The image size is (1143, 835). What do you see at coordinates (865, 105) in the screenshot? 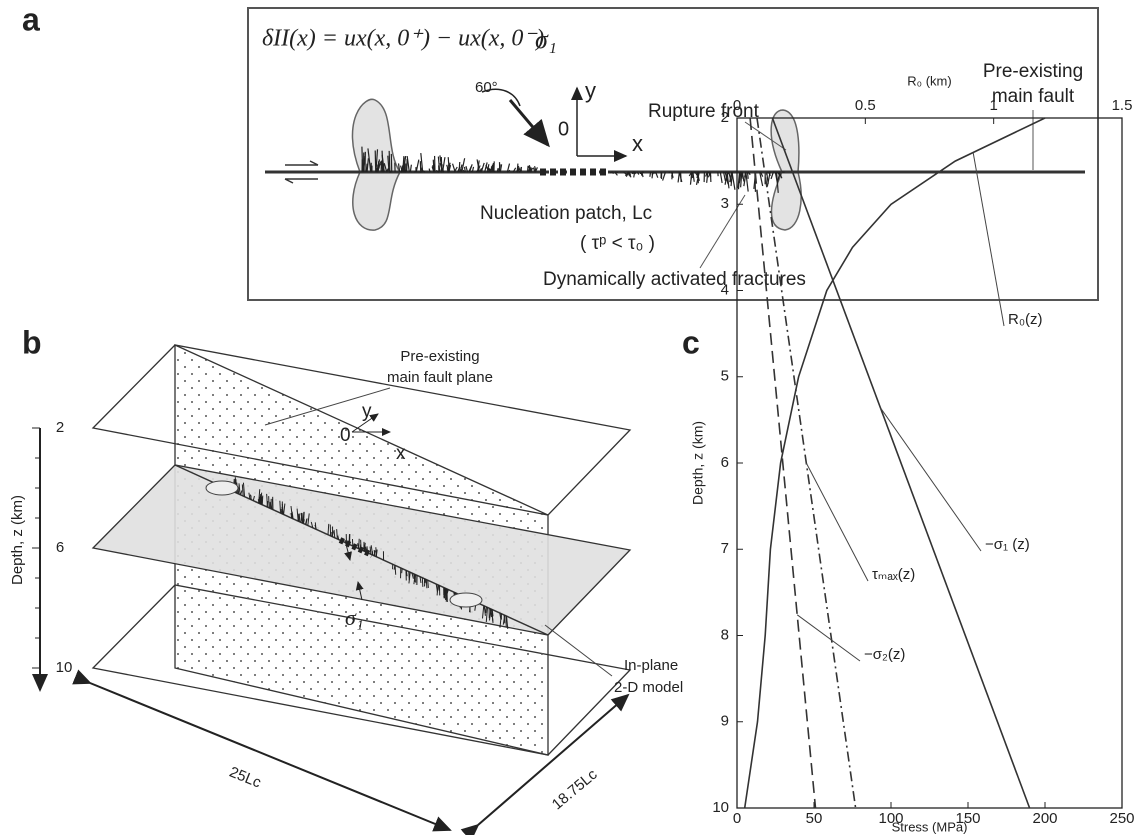
I see `x2-tick-label: 0.5` at bounding box center [865, 105].